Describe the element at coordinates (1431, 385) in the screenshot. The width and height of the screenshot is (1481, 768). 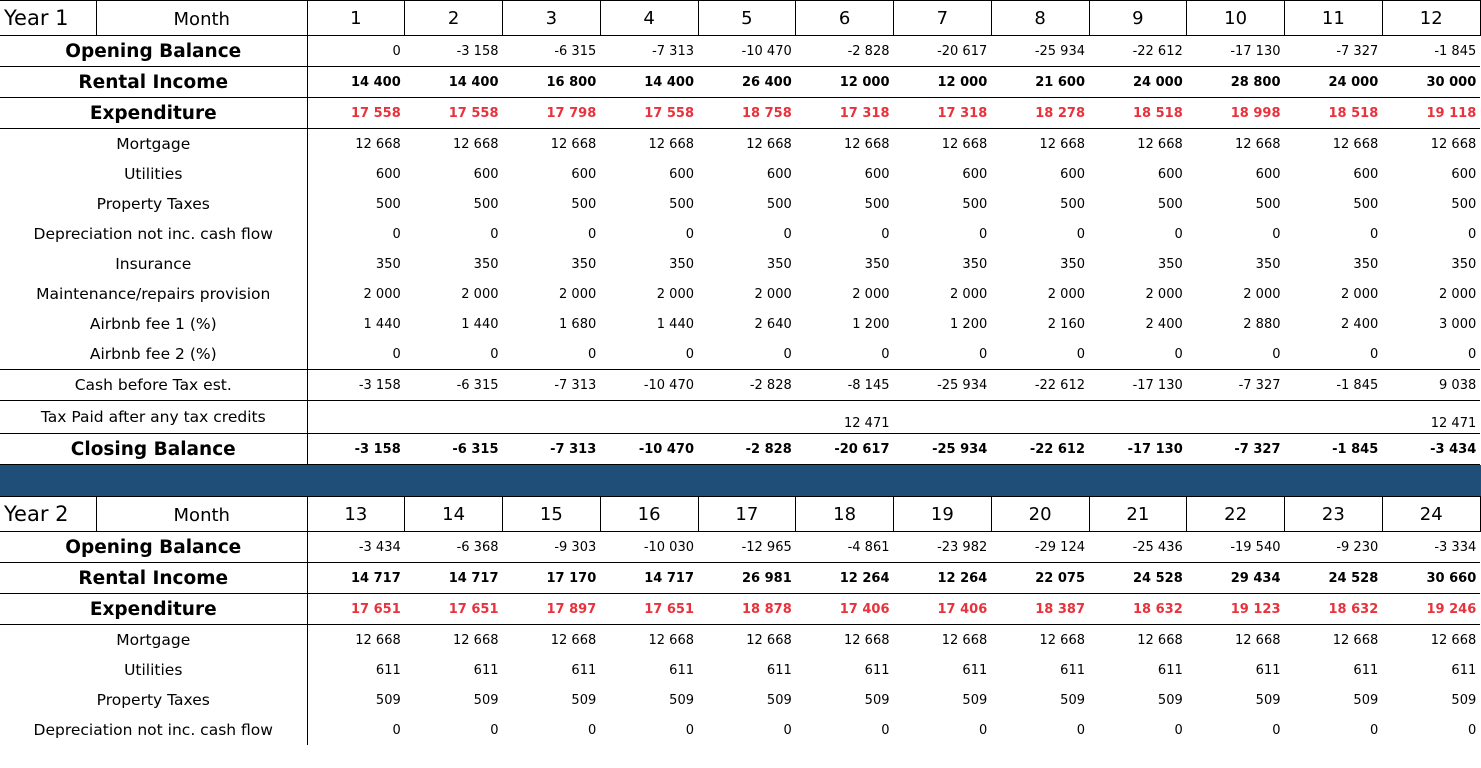
I see `value-cell: 9 038` at that location.